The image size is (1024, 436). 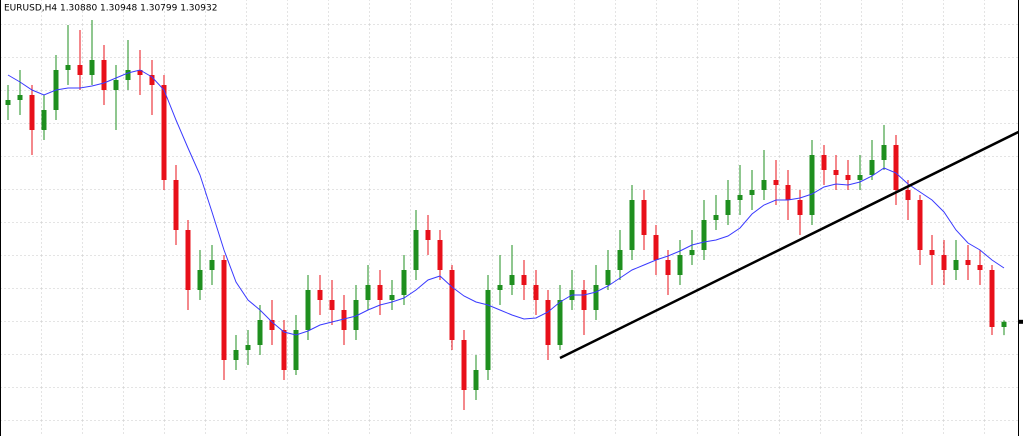 I want to click on current-price-marker, so click(x=1021, y=321).